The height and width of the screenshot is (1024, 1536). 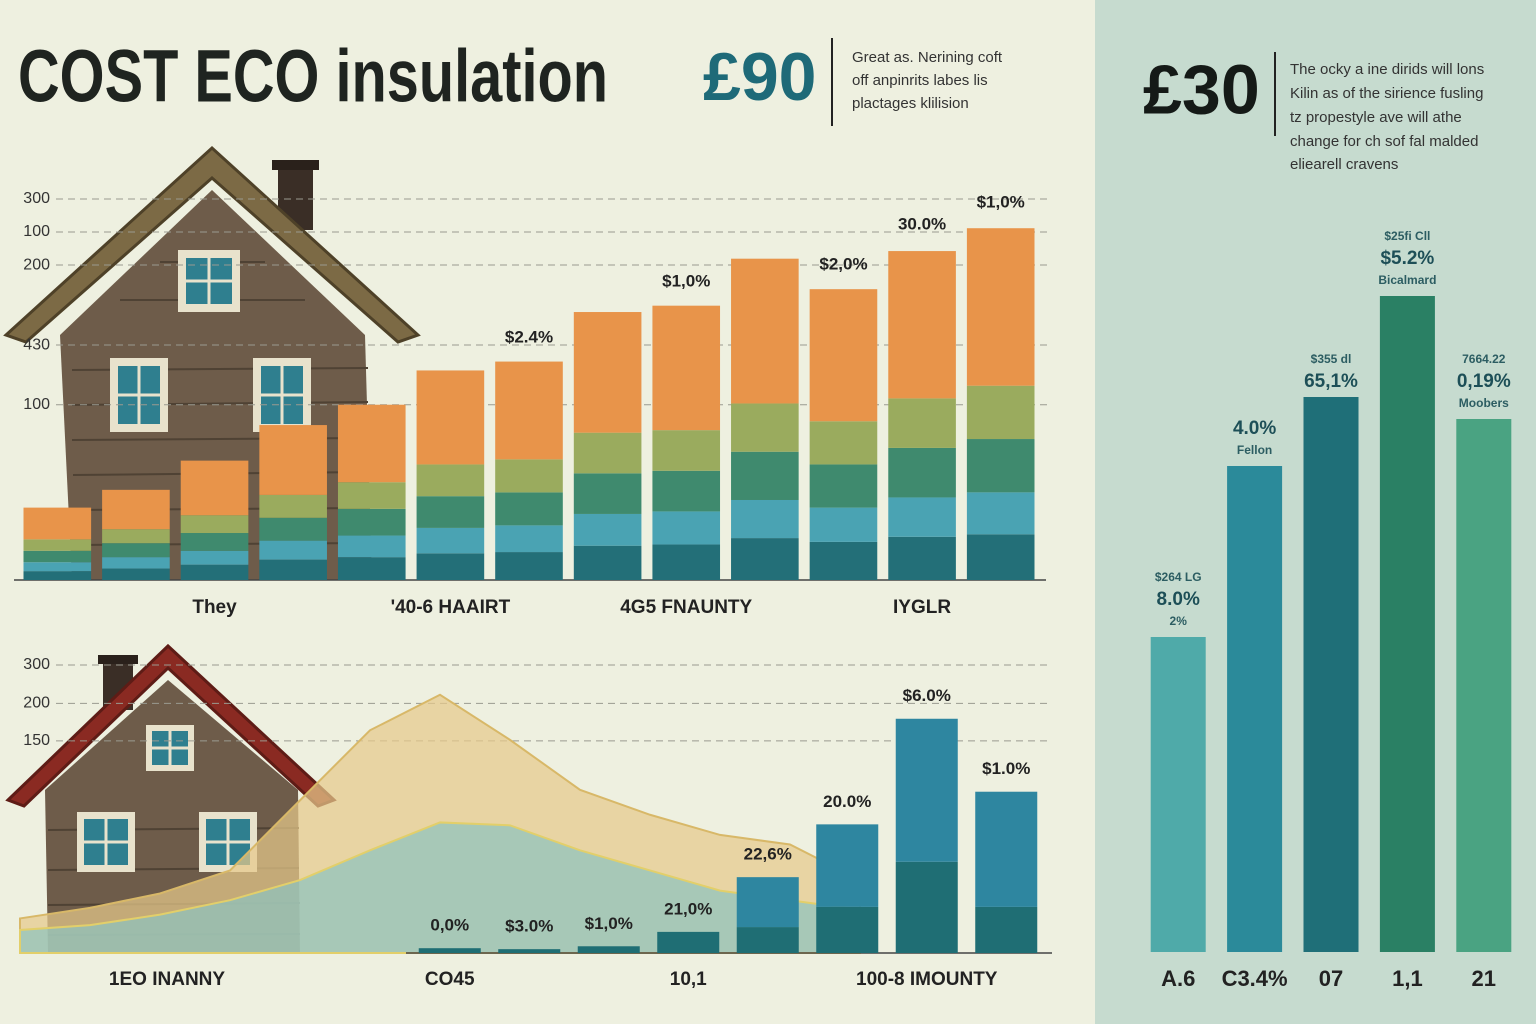 What do you see at coordinates (768, 854) in the screenshot?
I see `bar-annotation: 22,6%` at bounding box center [768, 854].